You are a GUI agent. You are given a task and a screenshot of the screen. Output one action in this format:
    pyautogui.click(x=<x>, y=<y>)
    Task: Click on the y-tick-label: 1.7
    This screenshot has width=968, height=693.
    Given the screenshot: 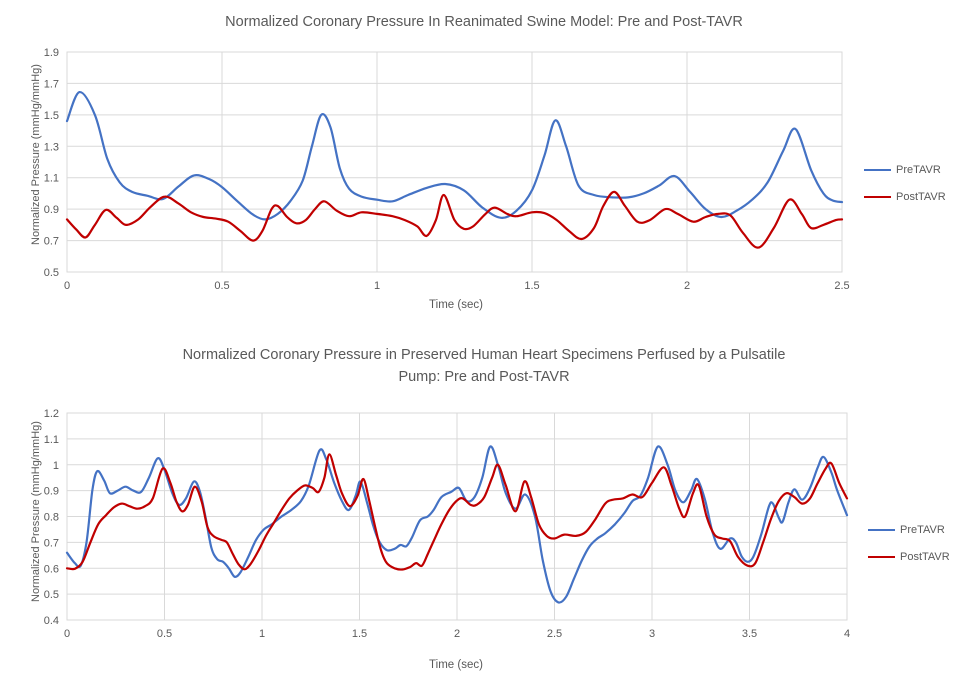 What is the action you would take?
    pyautogui.click(x=51, y=84)
    